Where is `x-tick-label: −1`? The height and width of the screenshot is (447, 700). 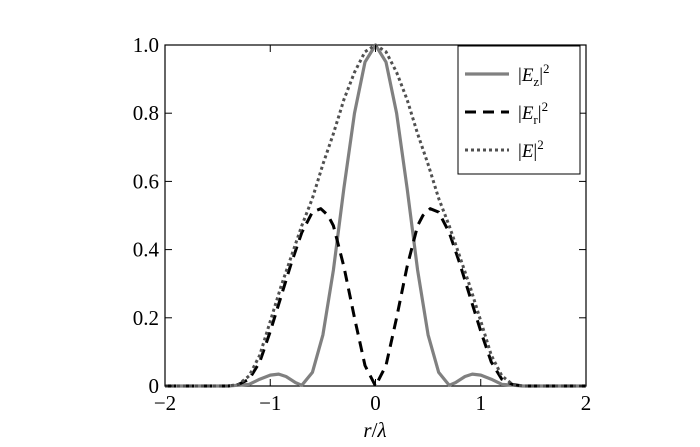
x-tick-label: −1 is located at coordinates (270, 403).